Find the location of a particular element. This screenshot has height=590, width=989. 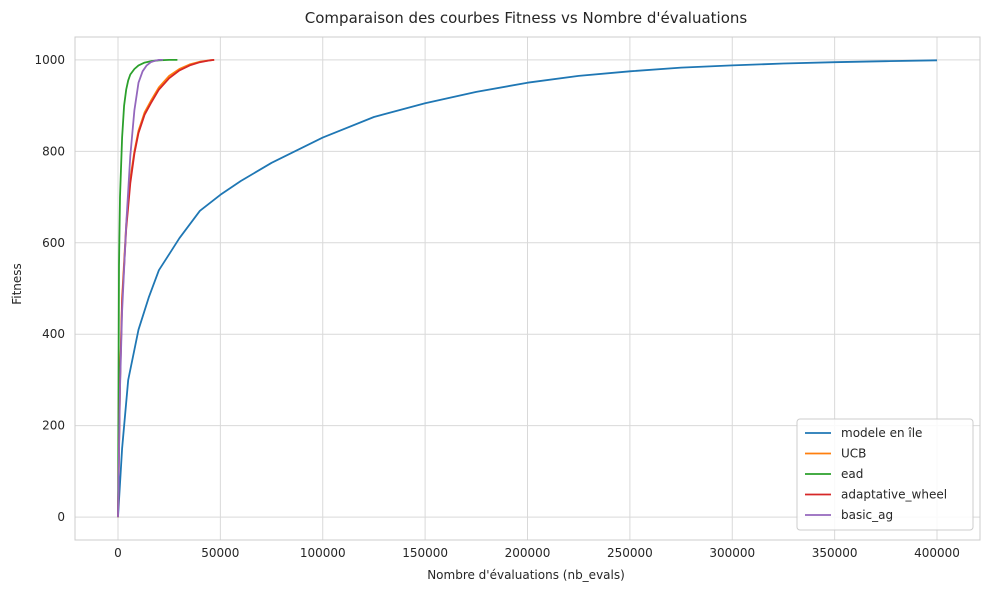

y-tick-label: 600 is located at coordinates (53, 243).